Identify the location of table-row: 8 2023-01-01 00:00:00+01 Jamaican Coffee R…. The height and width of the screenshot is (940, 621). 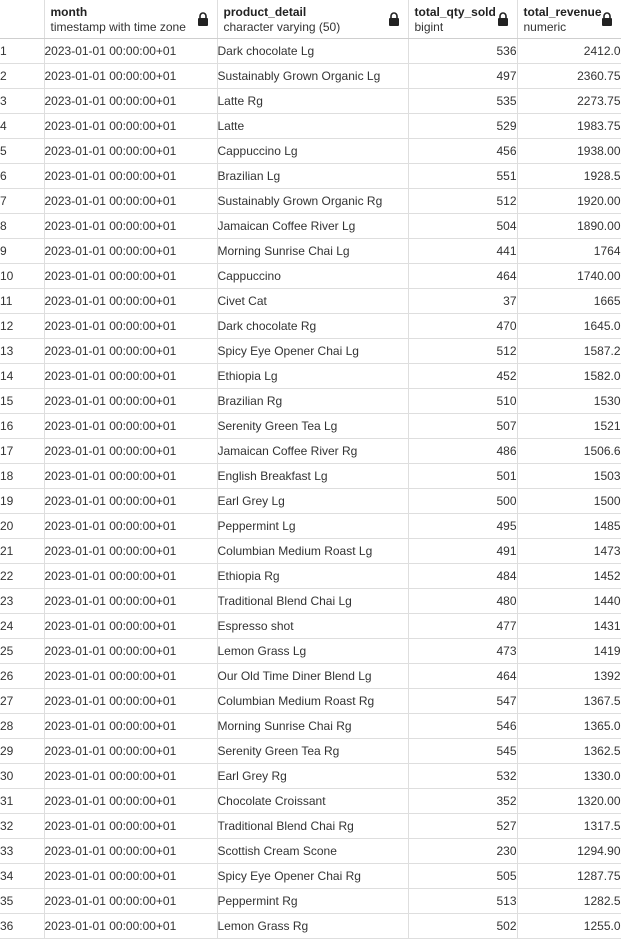
(310, 226).